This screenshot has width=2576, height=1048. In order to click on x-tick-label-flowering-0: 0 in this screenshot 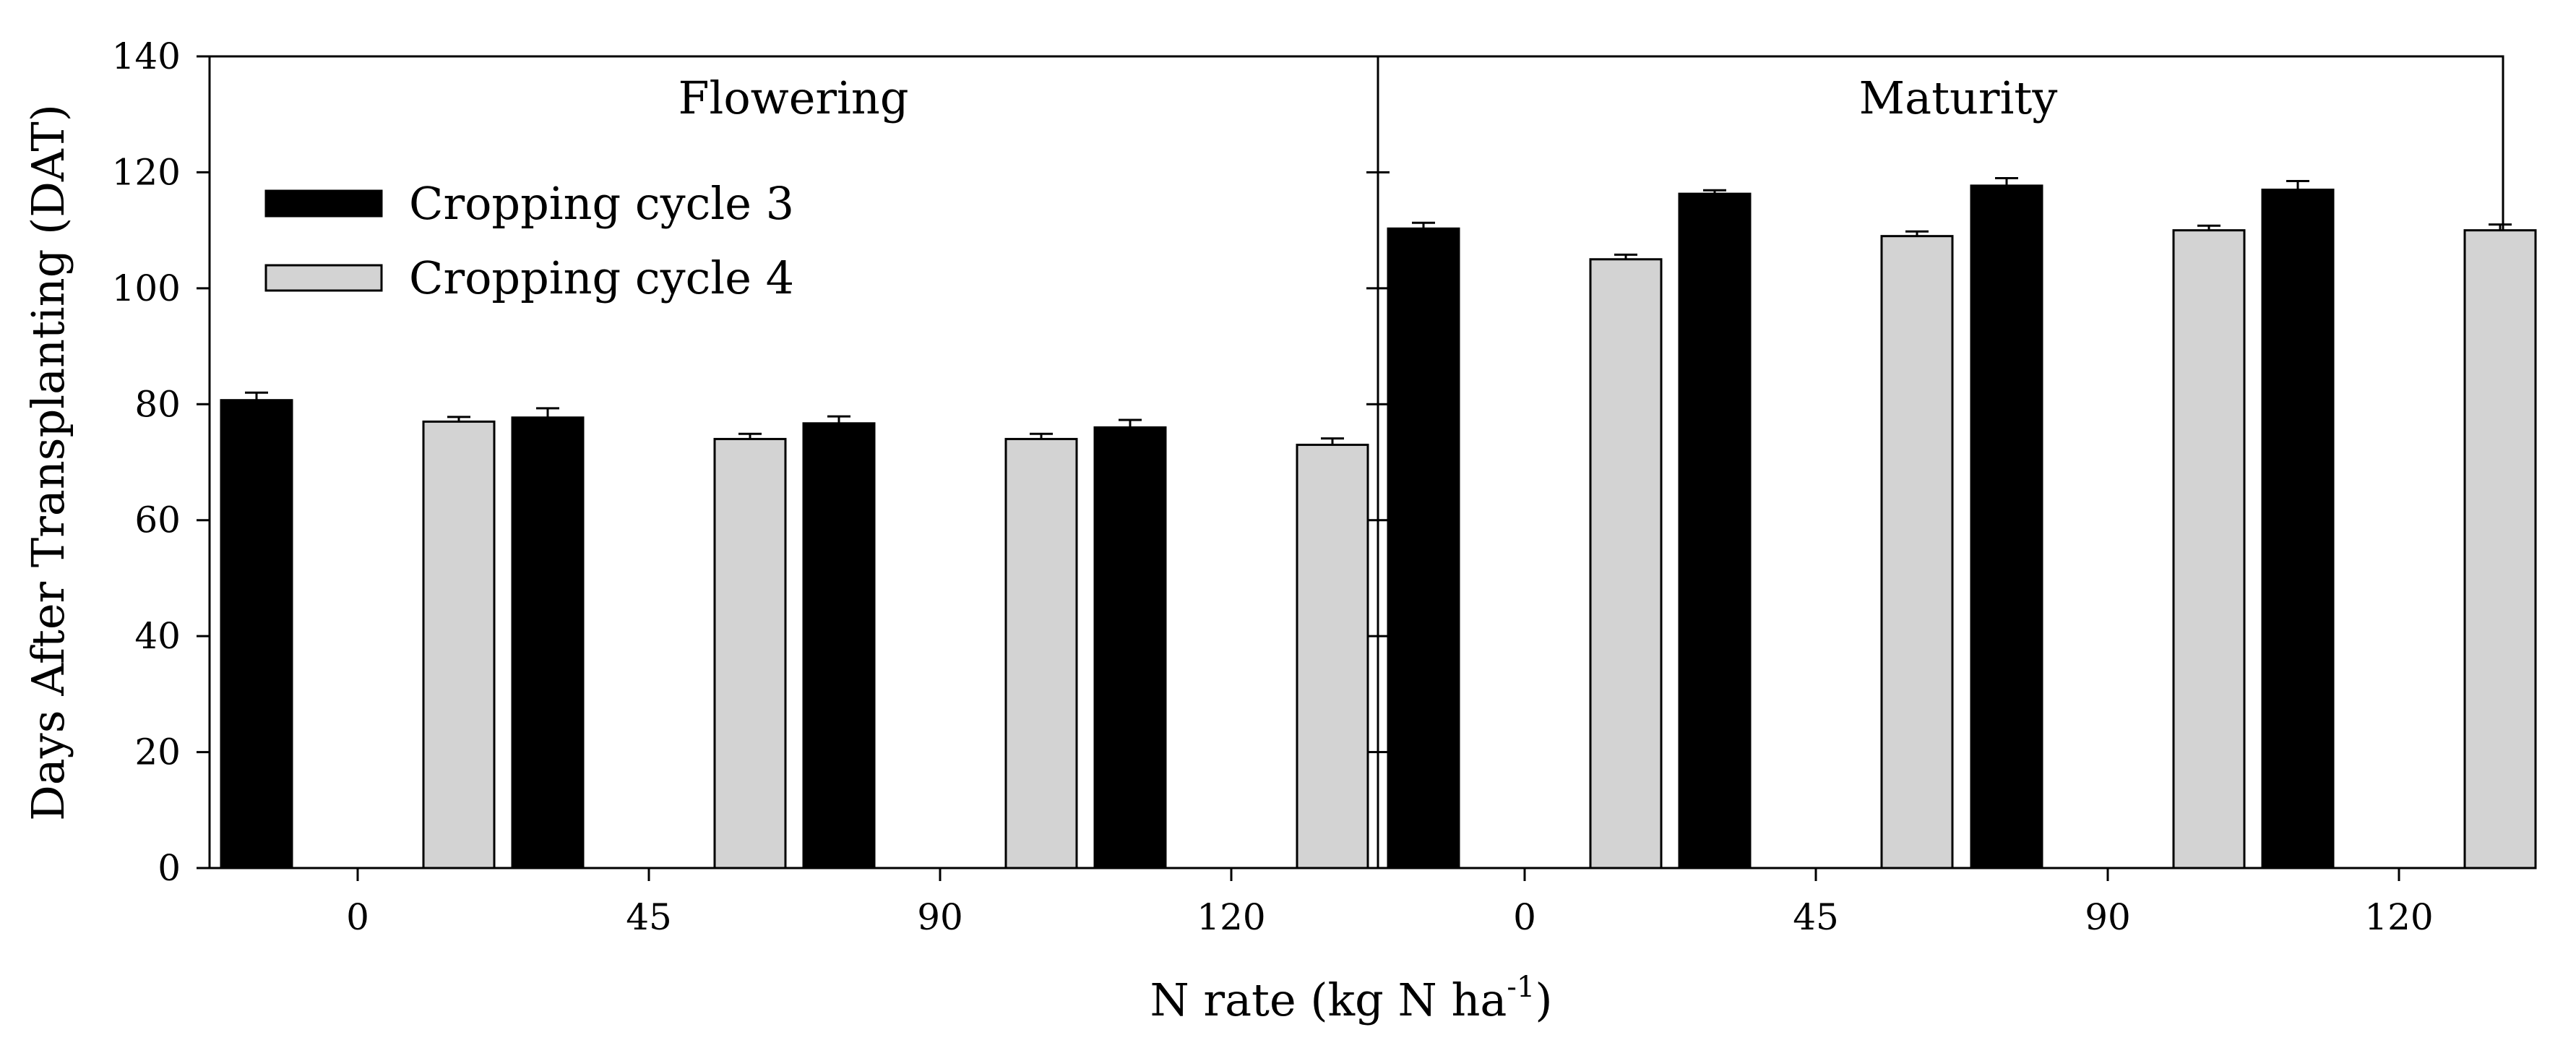, I will do `click(357, 917)`.